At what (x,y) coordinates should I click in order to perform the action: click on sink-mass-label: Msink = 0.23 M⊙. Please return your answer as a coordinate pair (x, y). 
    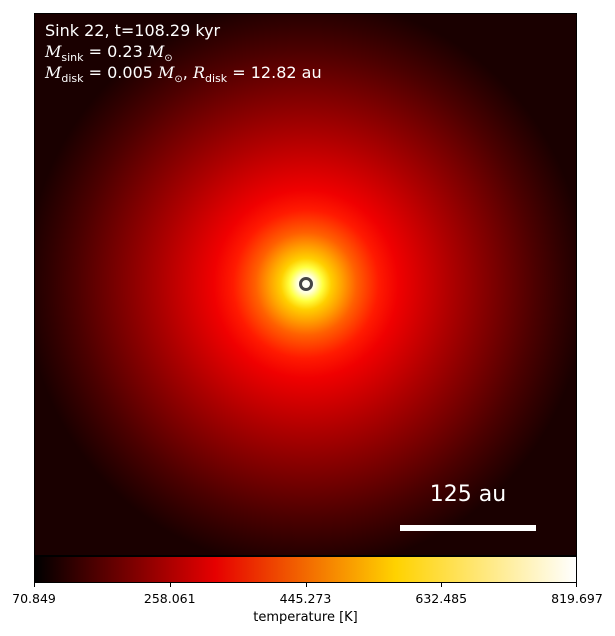
    Looking at the image, I should click on (109, 55).